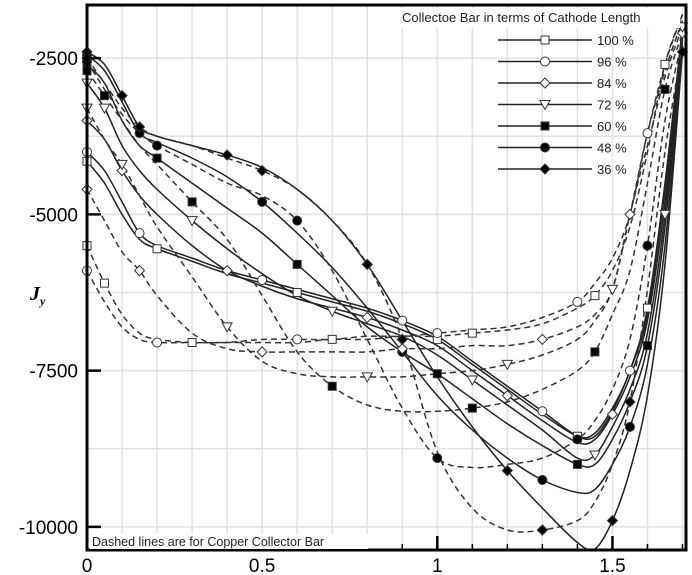 The height and width of the screenshot is (575, 692). Describe the element at coordinates (521, 17) in the screenshot. I see `legend-title: Collectoe Bar in terms of Cathode Length` at that location.